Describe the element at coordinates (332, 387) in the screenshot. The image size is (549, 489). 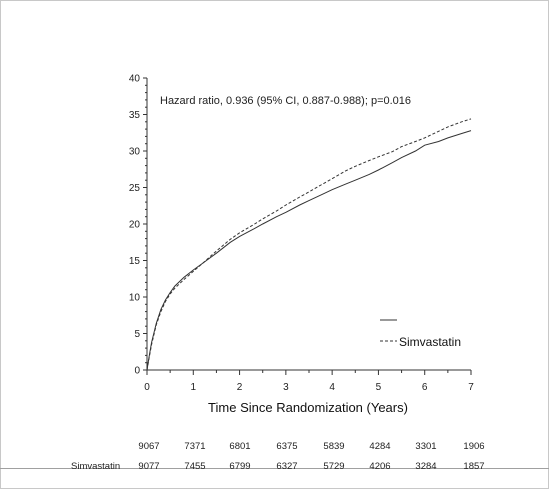
I see `x-tick-label: 4` at that location.